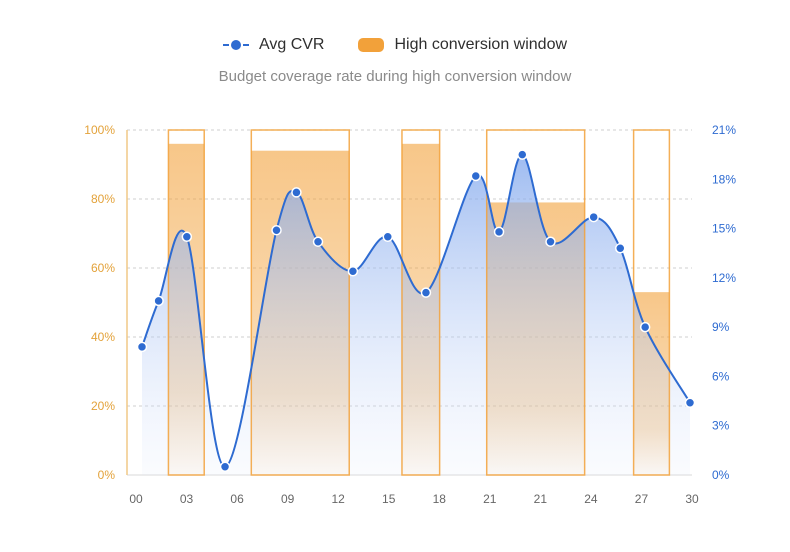  Describe the element at coordinates (724, 278) in the screenshot. I see `right-axis-tick-label: 12%` at that location.